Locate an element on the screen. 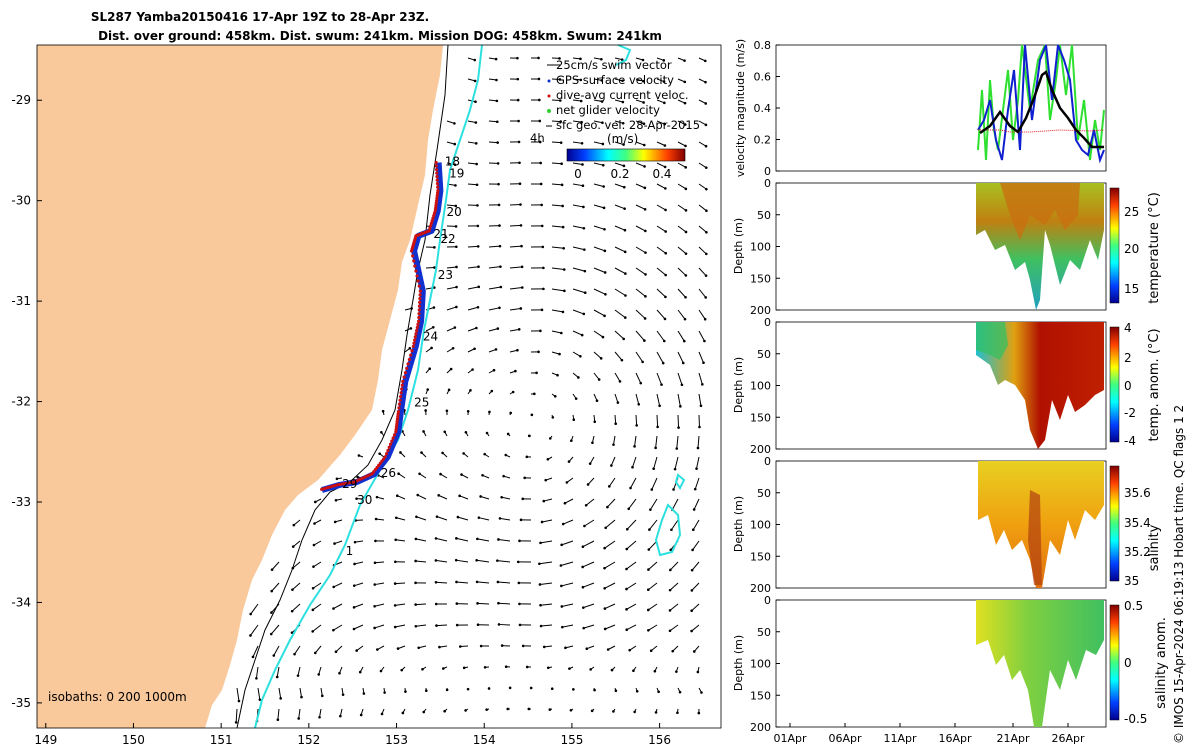 This screenshot has height=750, width=1200. temperature-panel: Depth (m) temperature (°C) 15 20 25 is located at coordinates (947, 246).